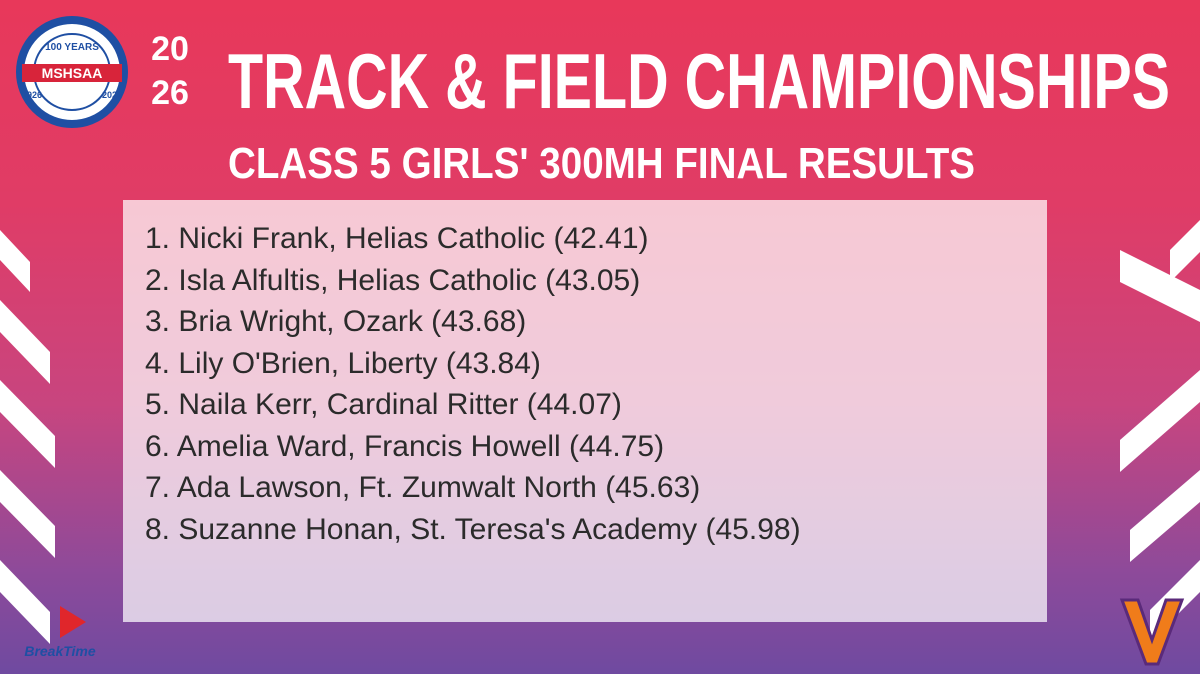 Image resolution: width=1200 pixels, height=674 pixels. I want to click on logo-start-year: 1926, so click(32, 95).